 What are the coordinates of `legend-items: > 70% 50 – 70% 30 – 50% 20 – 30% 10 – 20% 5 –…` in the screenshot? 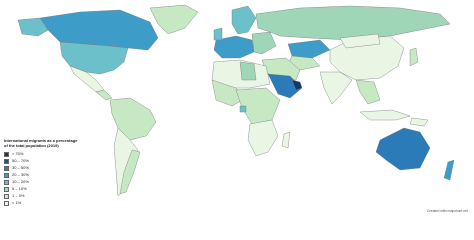 It's located at (43, 179).